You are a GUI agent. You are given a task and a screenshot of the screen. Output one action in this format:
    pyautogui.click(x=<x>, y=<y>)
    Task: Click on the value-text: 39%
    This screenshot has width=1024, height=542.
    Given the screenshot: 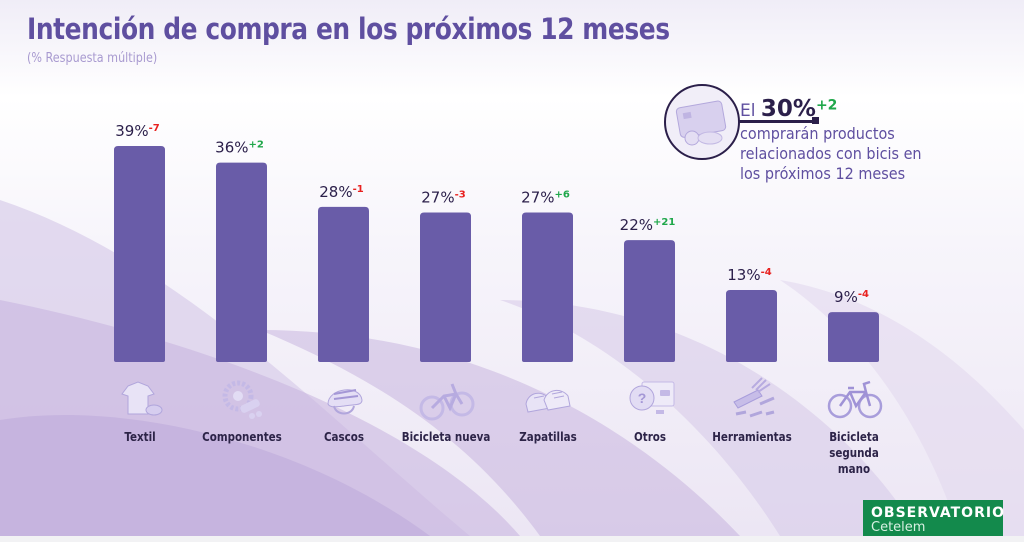 What is the action you would take?
    pyautogui.click(x=131, y=131)
    